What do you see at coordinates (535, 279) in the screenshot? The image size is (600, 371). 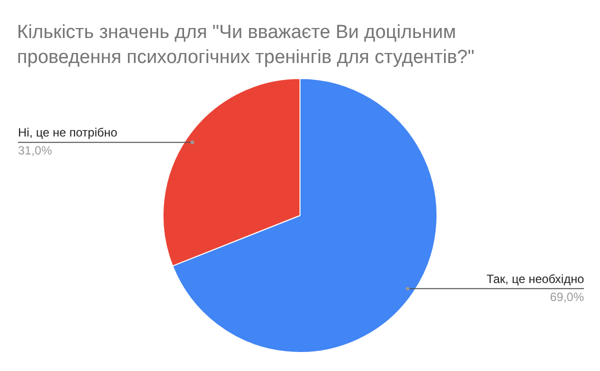 I see `slice-label: Так, це необхідно` at bounding box center [535, 279].